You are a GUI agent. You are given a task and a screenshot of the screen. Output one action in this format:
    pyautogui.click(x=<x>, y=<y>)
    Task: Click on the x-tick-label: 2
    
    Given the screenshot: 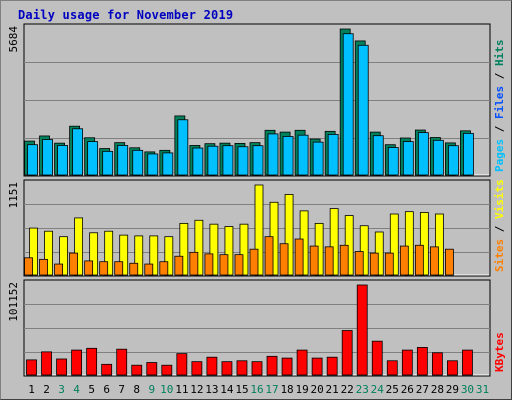 What is the action you would take?
    pyautogui.click(x=46, y=389)
    